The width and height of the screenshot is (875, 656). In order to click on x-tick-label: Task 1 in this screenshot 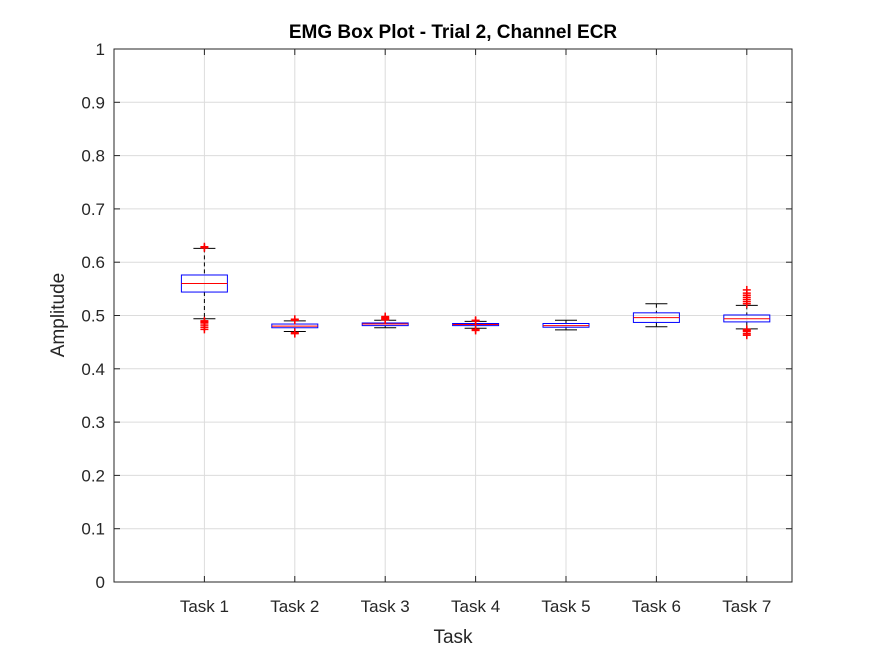, I will do `click(204, 606)`.